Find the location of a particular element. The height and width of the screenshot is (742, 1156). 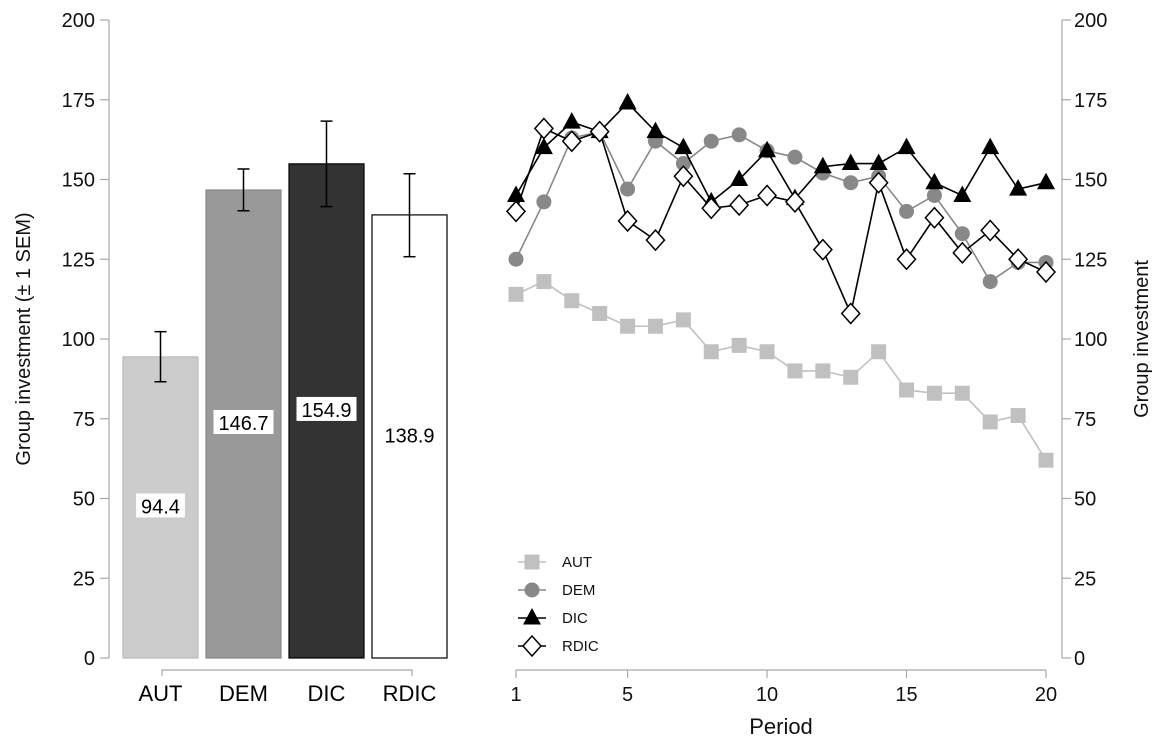

series-dic is located at coordinates (781, 150).